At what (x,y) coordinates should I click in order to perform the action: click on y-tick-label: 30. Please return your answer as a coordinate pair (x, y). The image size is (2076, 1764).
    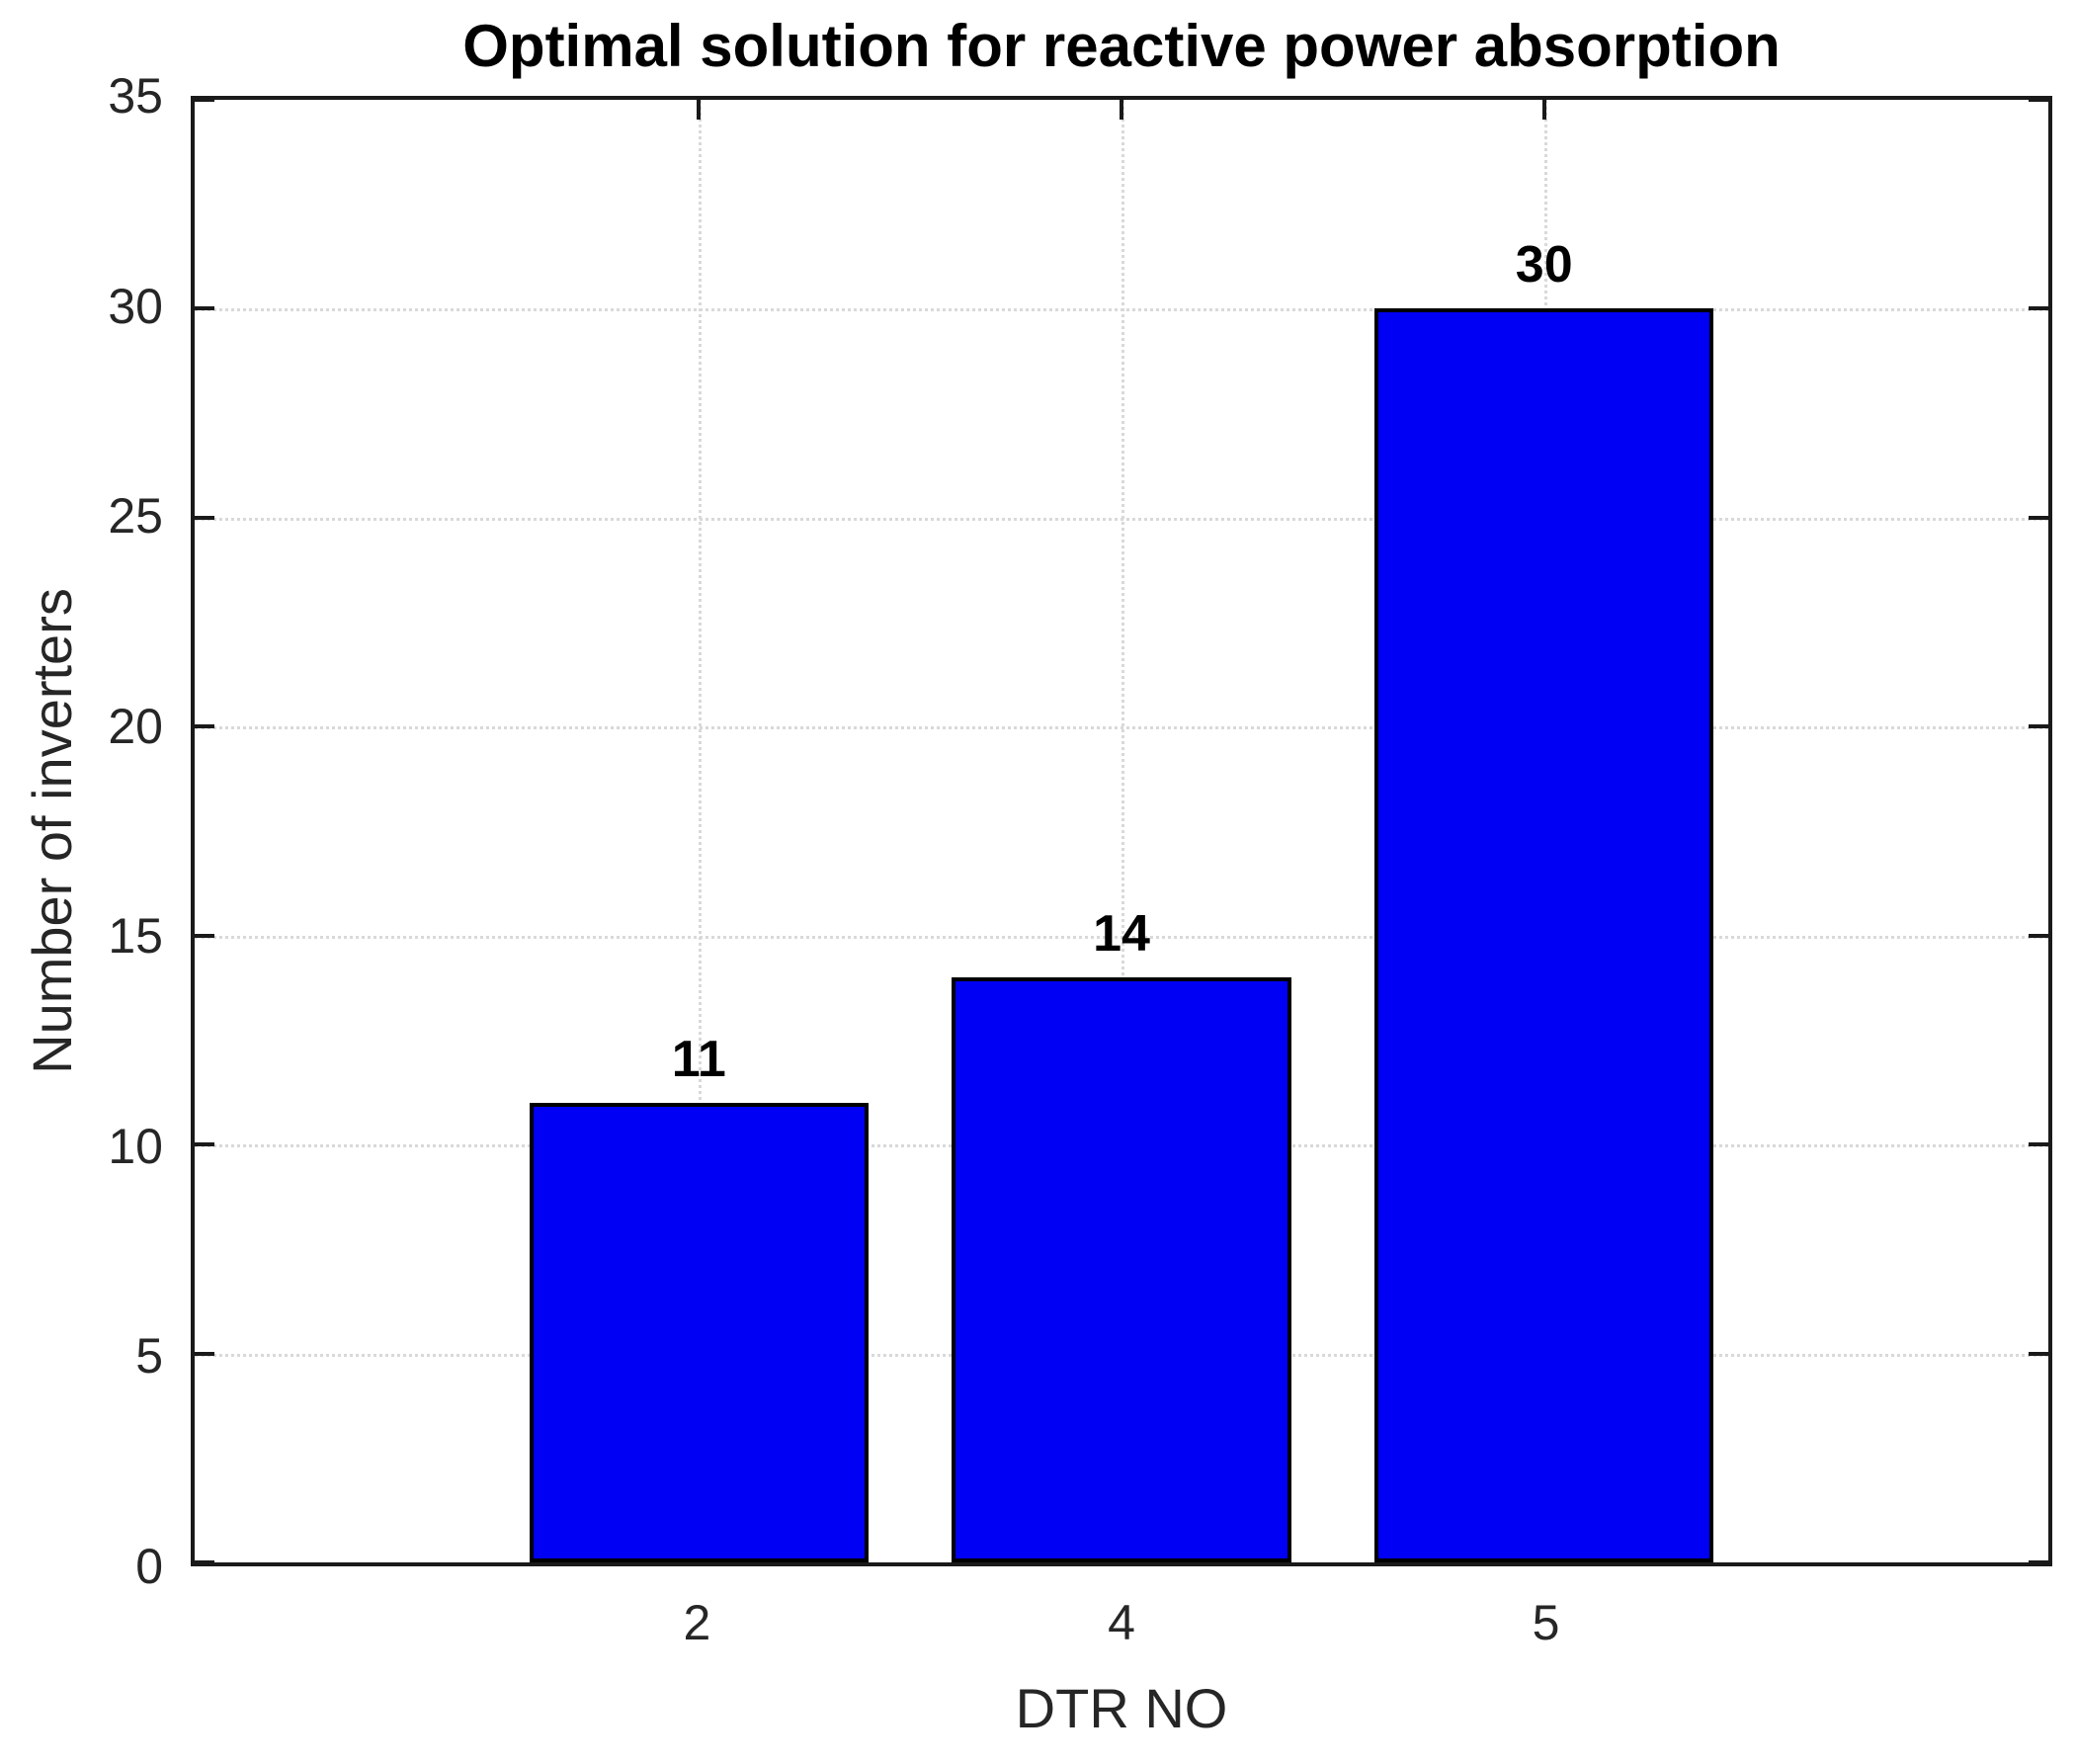
    Looking at the image, I should click on (135, 306).